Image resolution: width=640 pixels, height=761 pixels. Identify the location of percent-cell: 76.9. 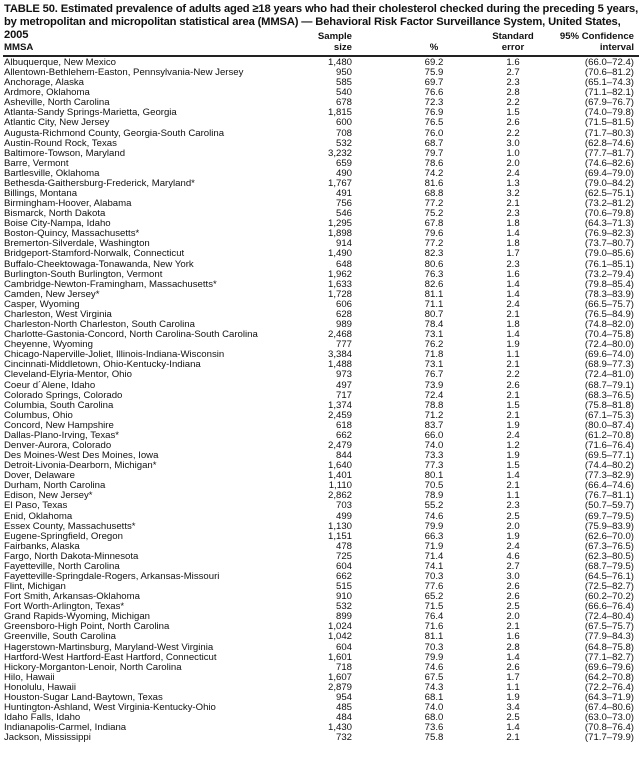
(434, 113).